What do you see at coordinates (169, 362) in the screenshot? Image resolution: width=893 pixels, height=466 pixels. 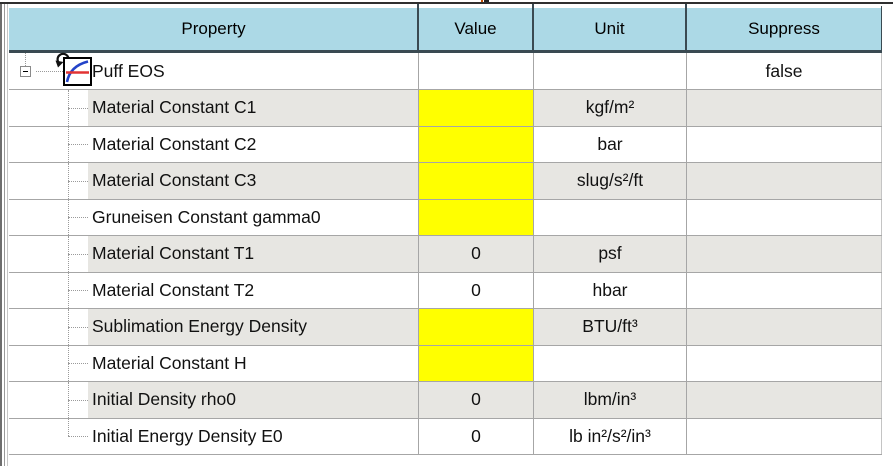 I see `property-label: Material Constant H` at bounding box center [169, 362].